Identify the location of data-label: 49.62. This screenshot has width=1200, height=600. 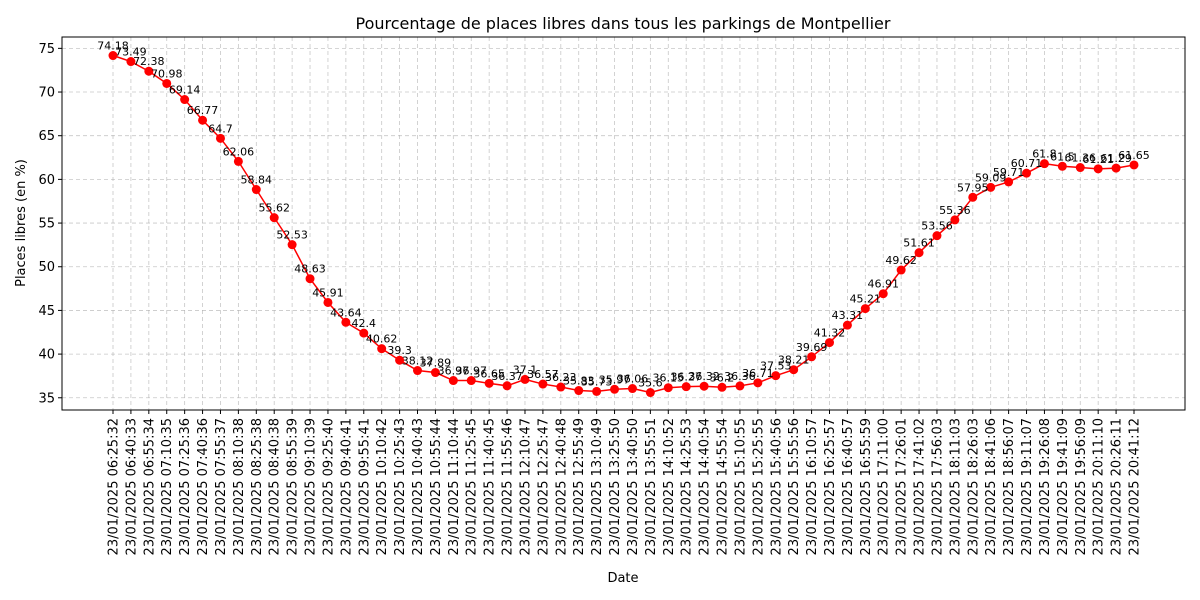
(901, 260).